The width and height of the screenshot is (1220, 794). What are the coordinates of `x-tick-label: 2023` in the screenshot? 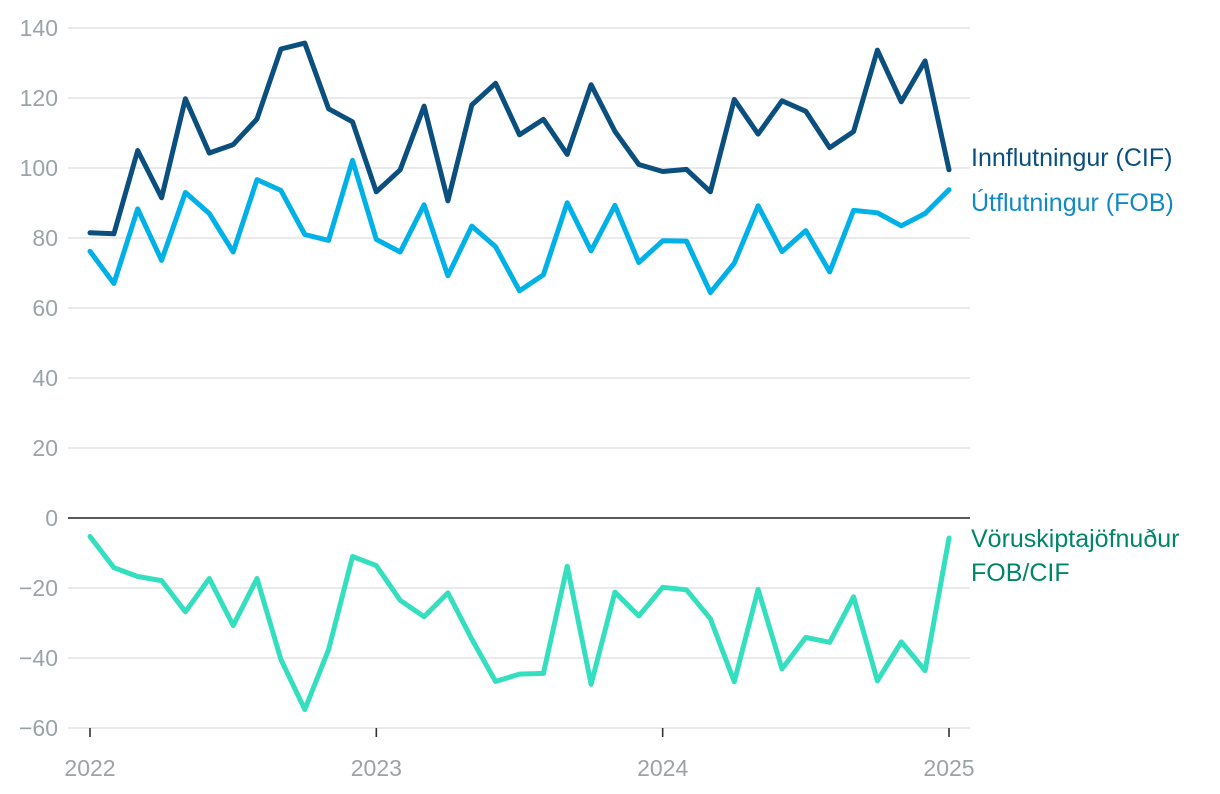 It's located at (376, 768).